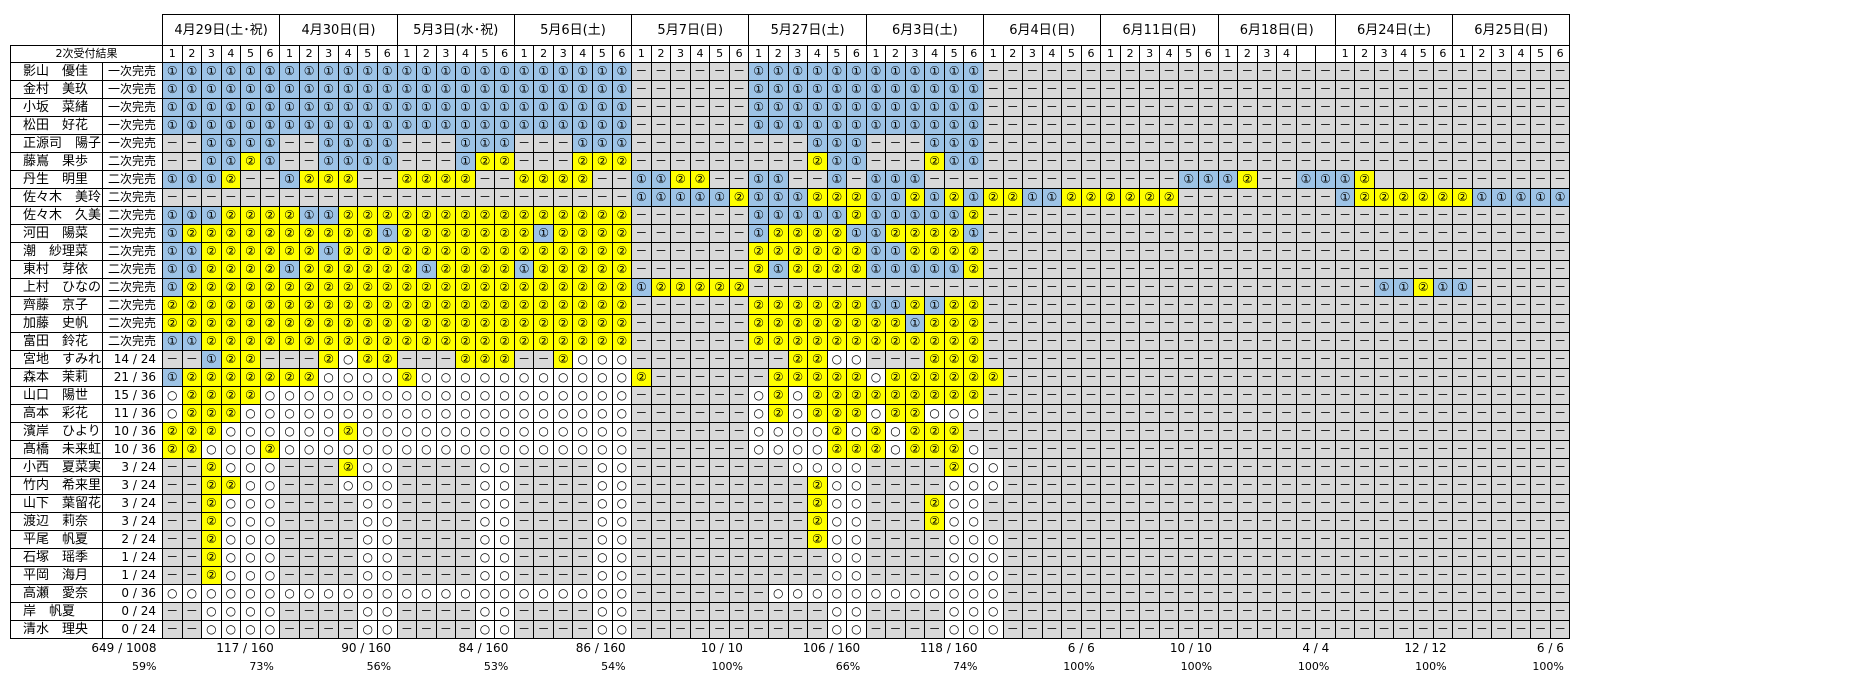 This screenshot has width=1855, height=686. Describe the element at coordinates (1208, 54) in the screenshot. I see `part-number: 6` at that location.